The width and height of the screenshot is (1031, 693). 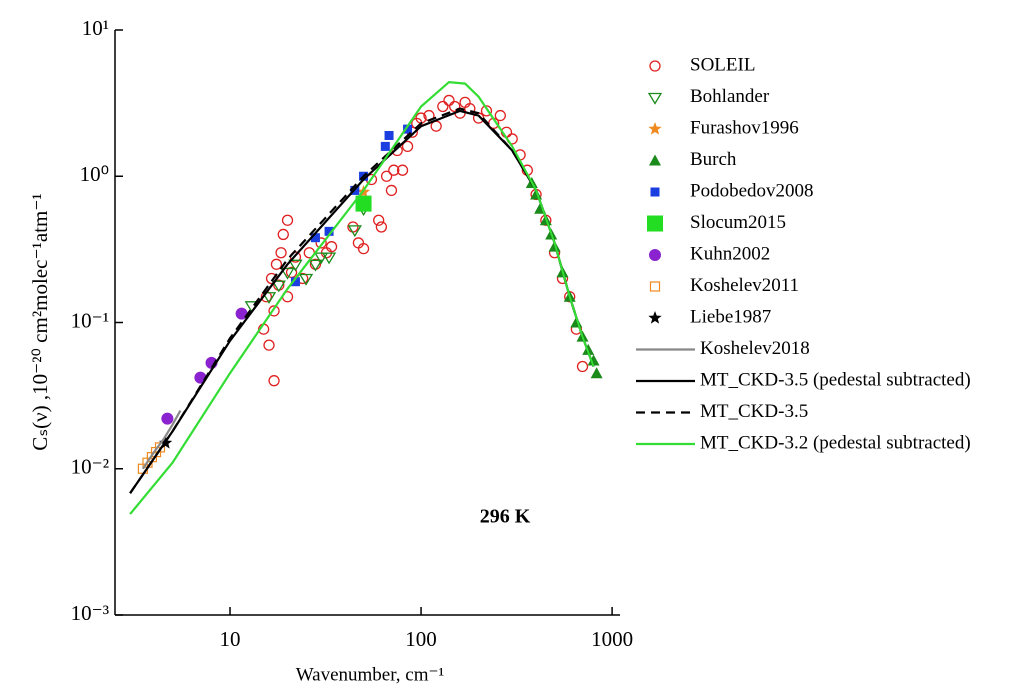 I want to click on legend-label: MT_CKD-3.5, so click(x=754, y=411).